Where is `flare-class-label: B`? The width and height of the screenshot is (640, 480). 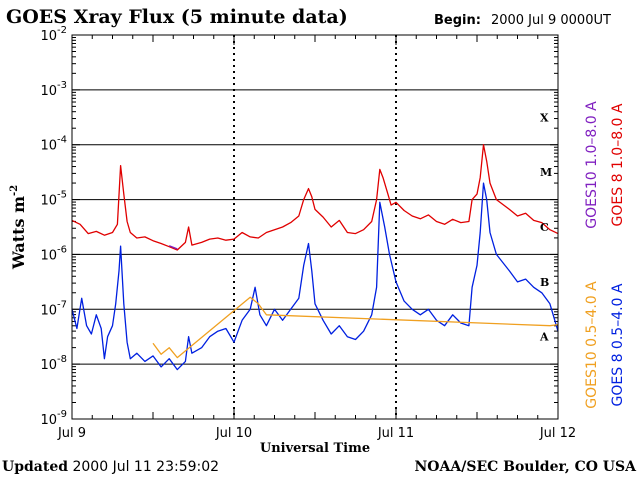
flare-class-label: B is located at coordinates (544, 282).